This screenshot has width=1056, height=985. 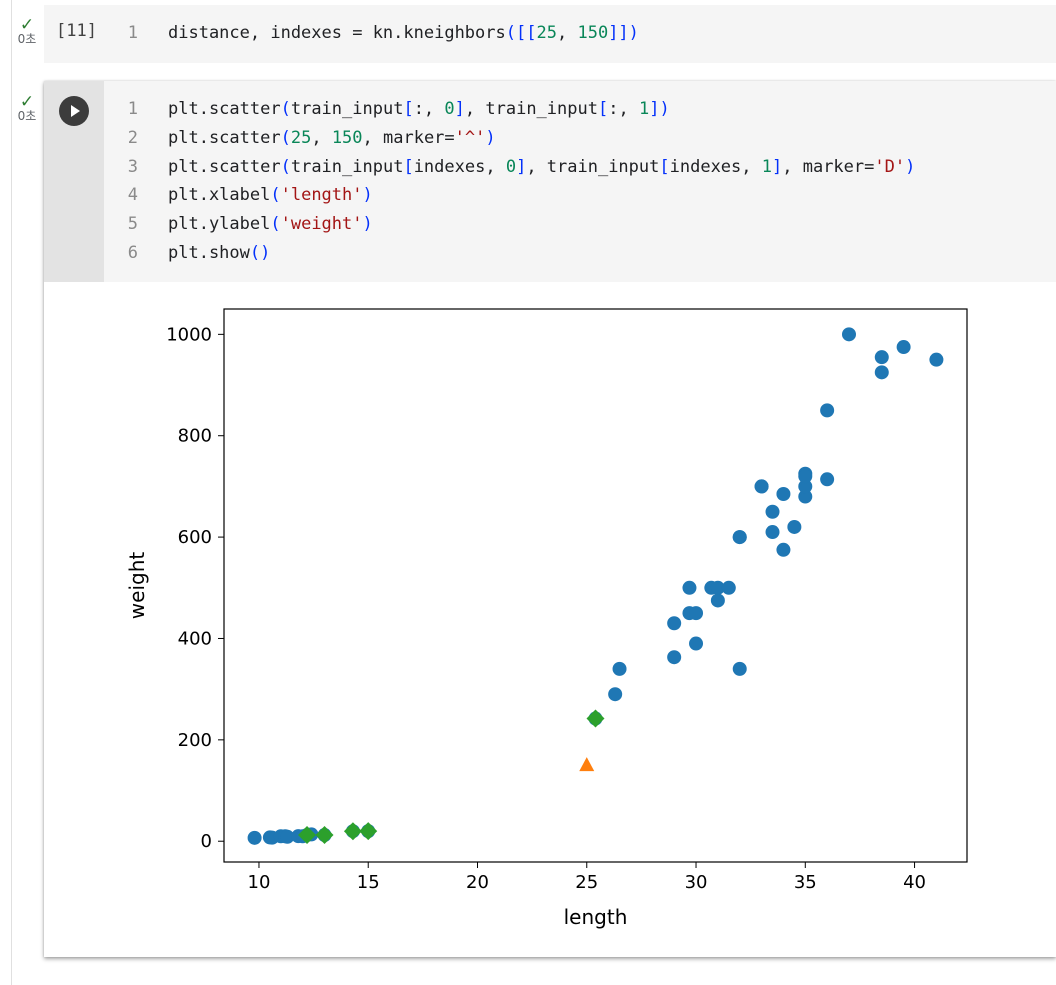 What do you see at coordinates (11, 492) in the screenshot?
I see `gutter-divider` at bounding box center [11, 492].